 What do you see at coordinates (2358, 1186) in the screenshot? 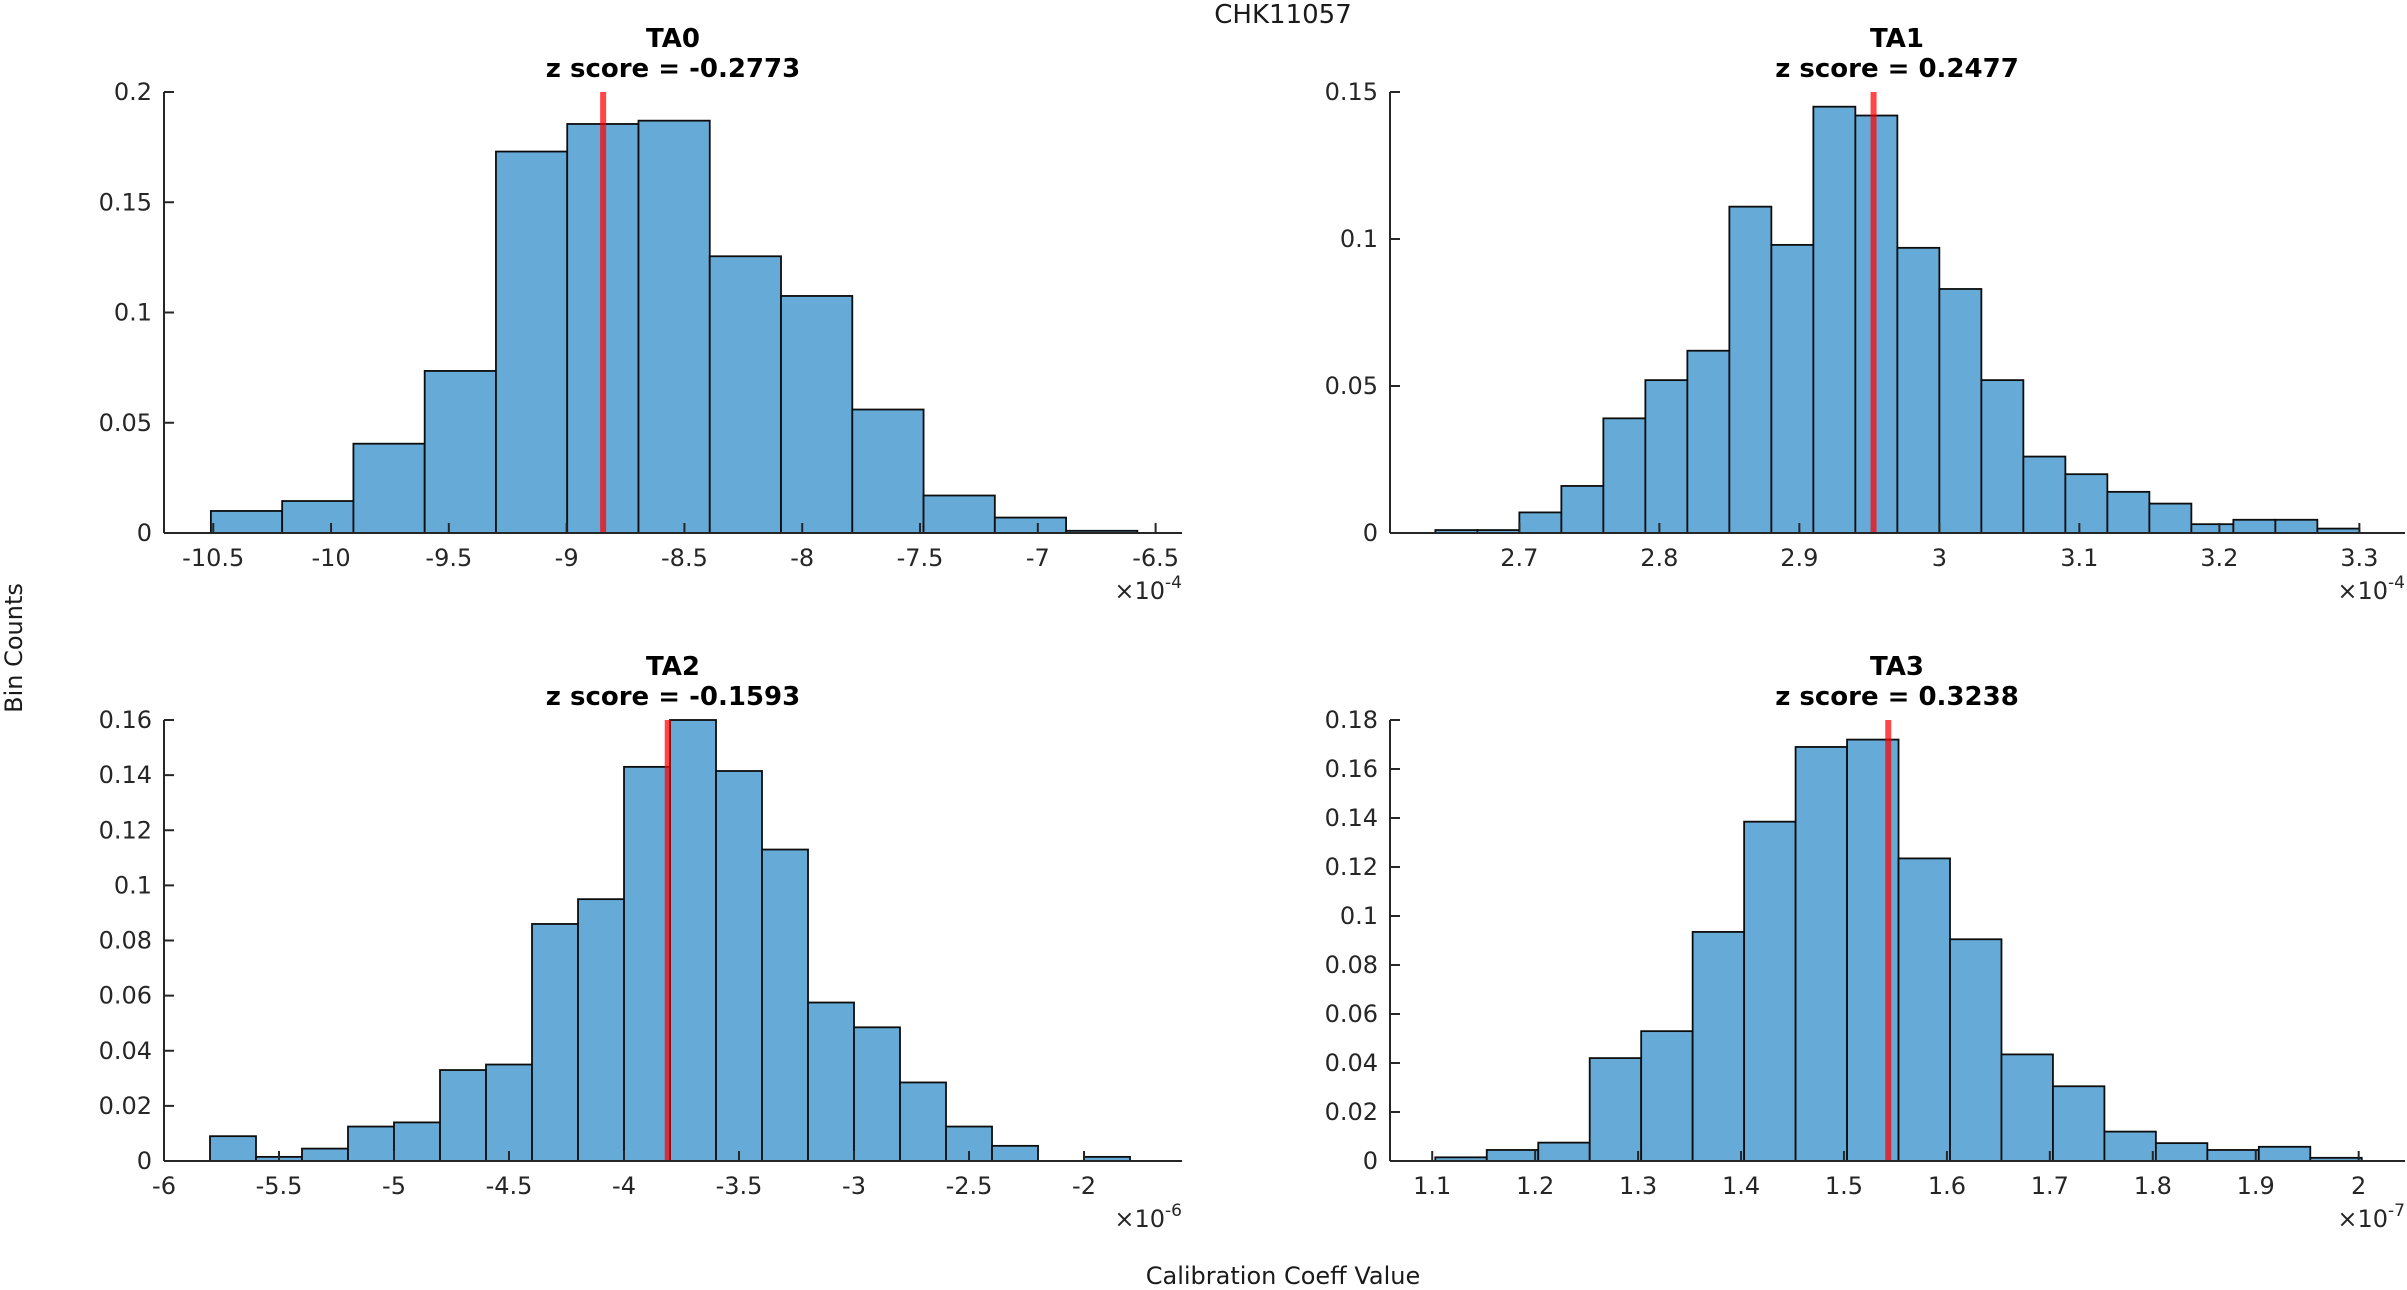
I see `x-tick-label: 2` at bounding box center [2358, 1186].